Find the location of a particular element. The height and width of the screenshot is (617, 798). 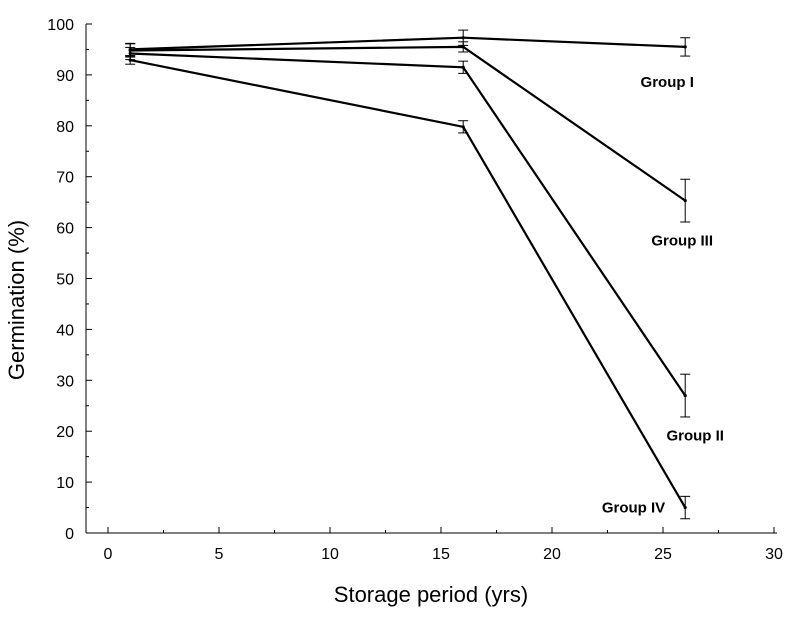

y-tick-label: 70 is located at coordinates (65, 178).